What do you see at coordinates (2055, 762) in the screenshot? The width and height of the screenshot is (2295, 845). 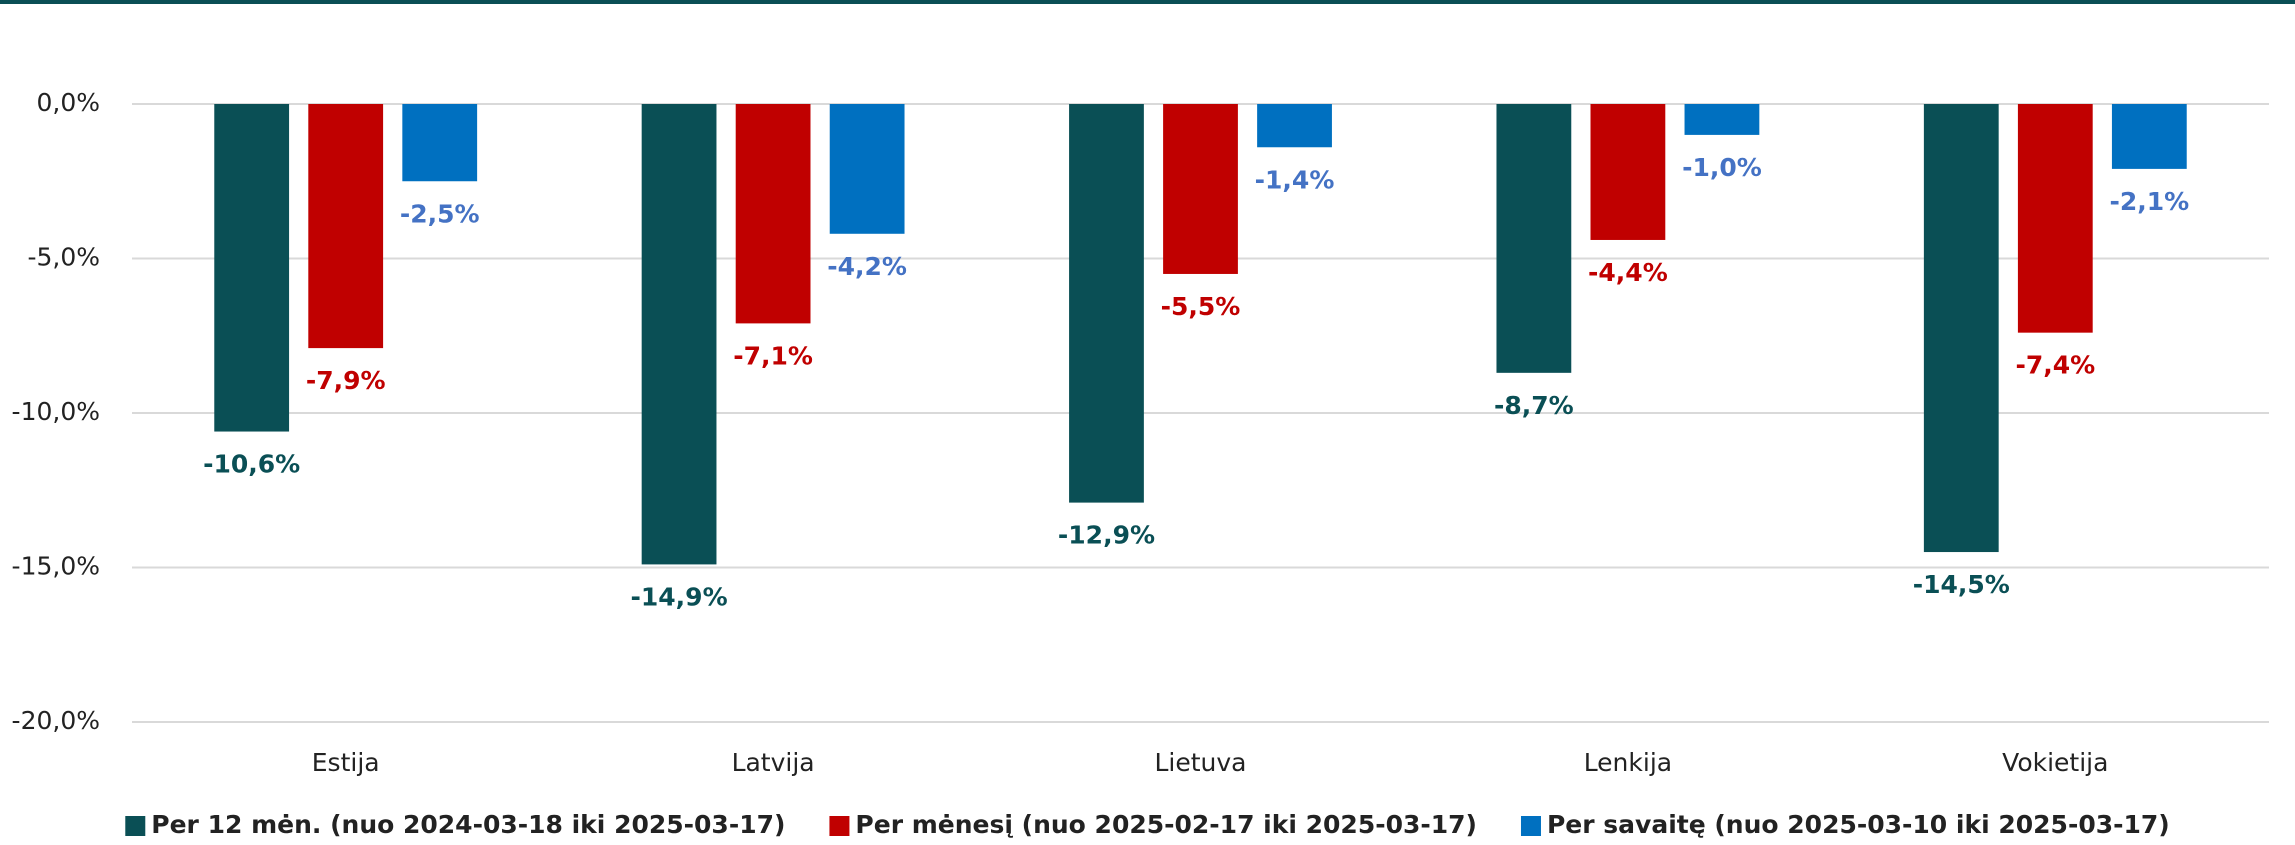 I see `x-tick-label: Vokietija` at bounding box center [2055, 762].